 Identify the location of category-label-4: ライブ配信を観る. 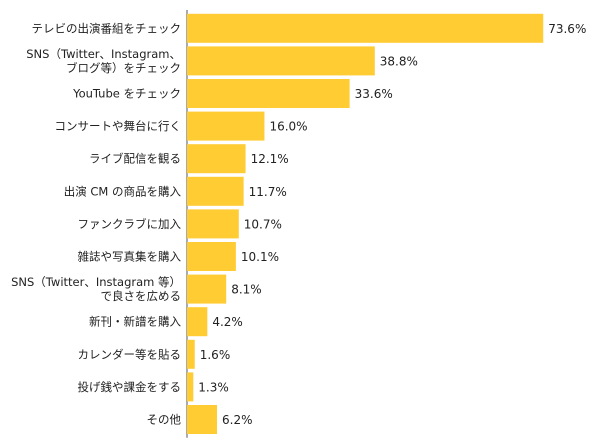
(135, 159).